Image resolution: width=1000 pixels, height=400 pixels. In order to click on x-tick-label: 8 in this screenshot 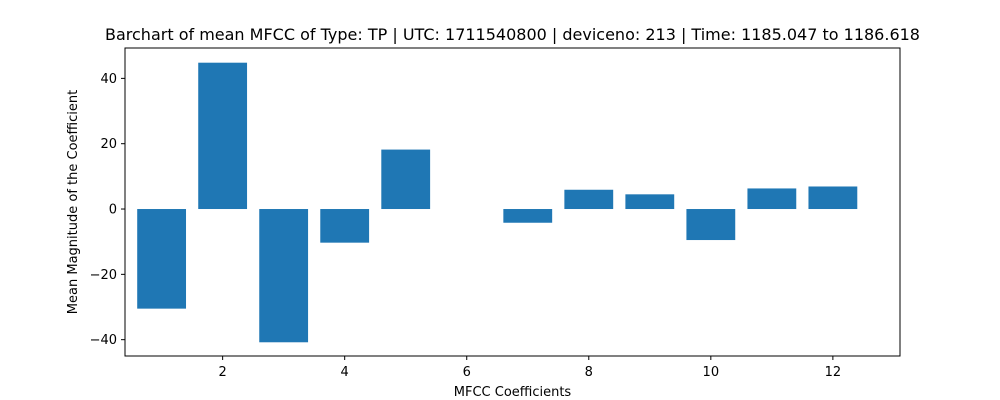, I will do `click(589, 372)`.